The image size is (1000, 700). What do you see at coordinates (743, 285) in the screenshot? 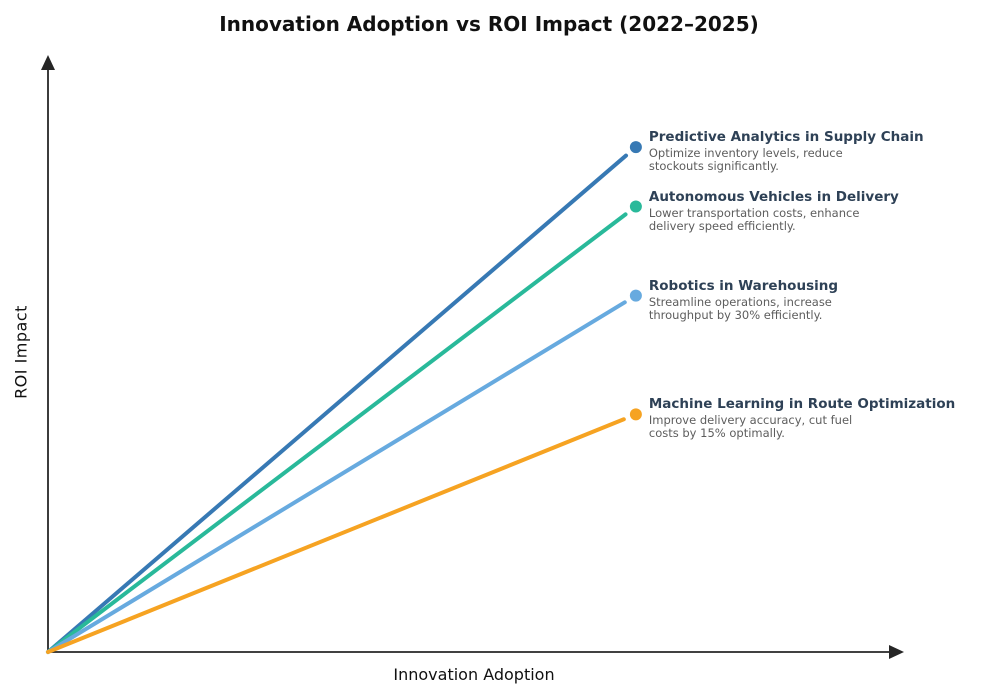
I see `series-annotation-title: Robotics in Warehousing` at bounding box center [743, 285].